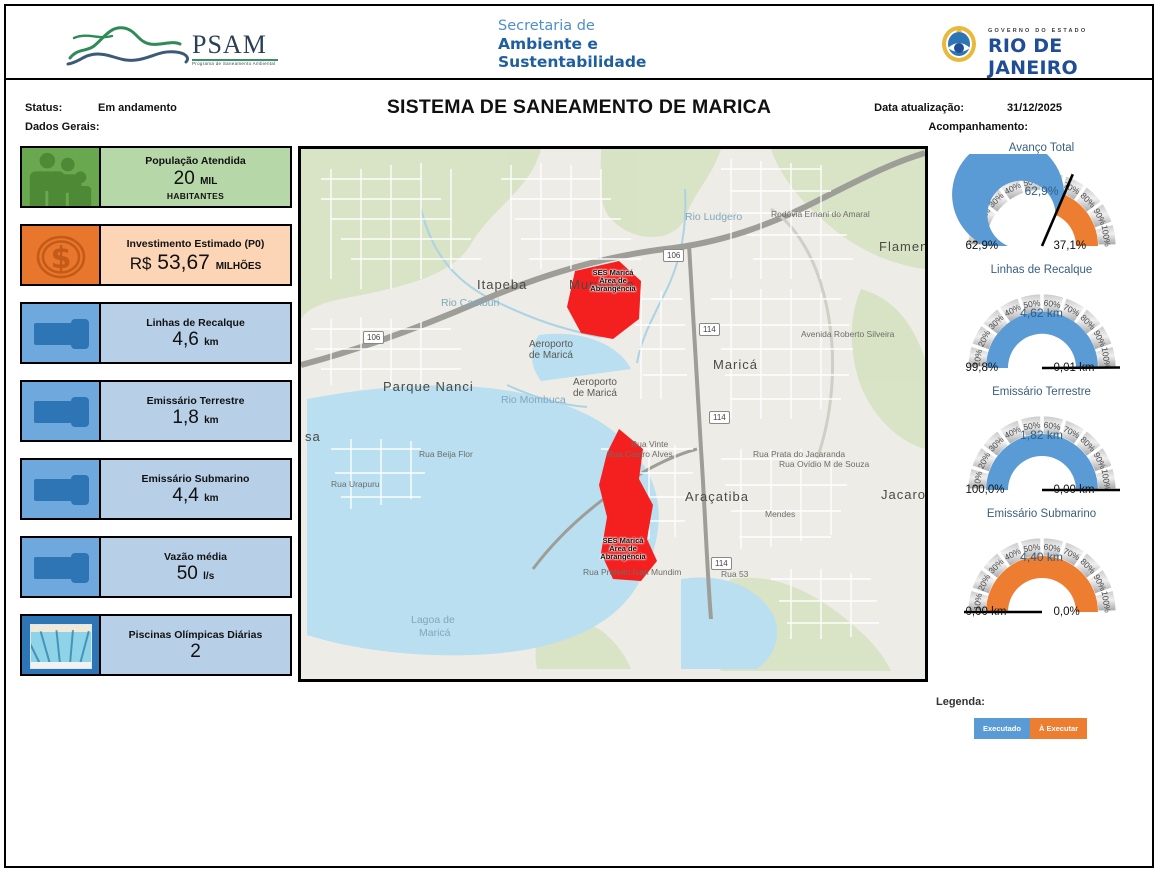 The height and width of the screenshot is (874, 1160). What do you see at coordinates (229, 44) in the screenshot?
I see `psam-wordmark: PSAM` at bounding box center [229, 44].